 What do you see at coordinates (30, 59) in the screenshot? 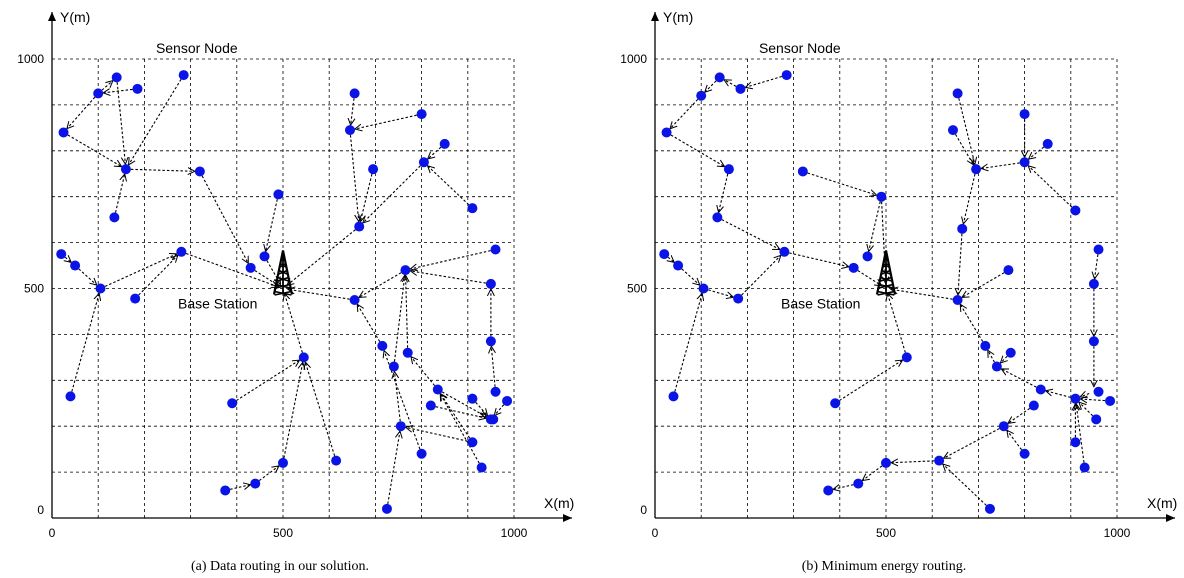
I see `y-tick-label: 1000` at bounding box center [30, 59].